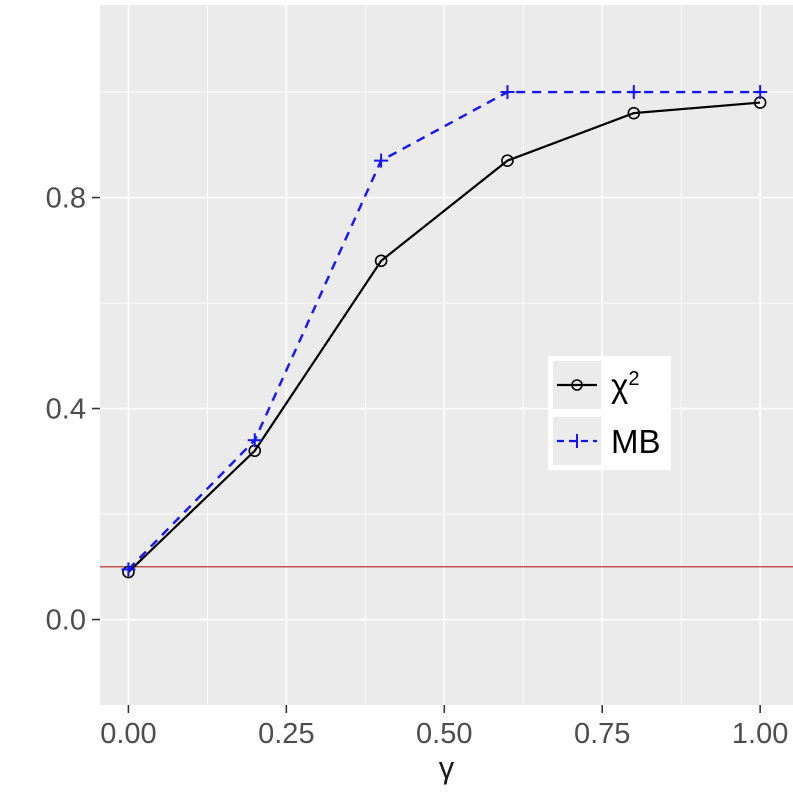 Image resolution: width=793 pixels, height=793 pixels. I want to click on x-axis-title: γ, so click(447, 767).